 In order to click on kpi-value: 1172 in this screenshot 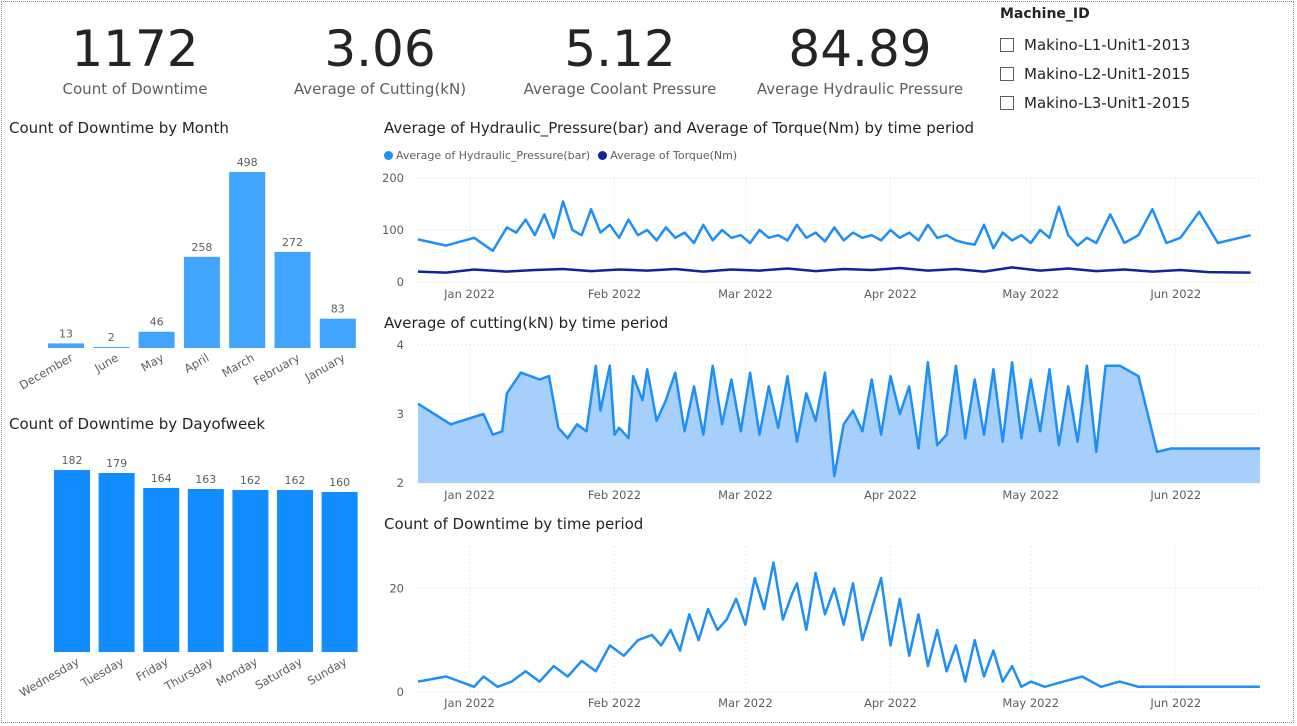, I will do `click(135, 49)`.